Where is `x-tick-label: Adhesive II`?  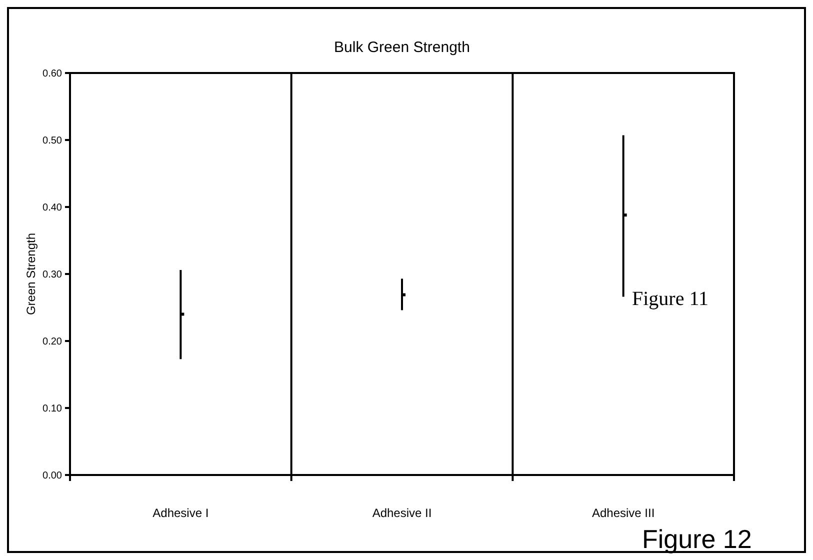 x-tick-label: Adhesive II is located at coordinates (402, 513).